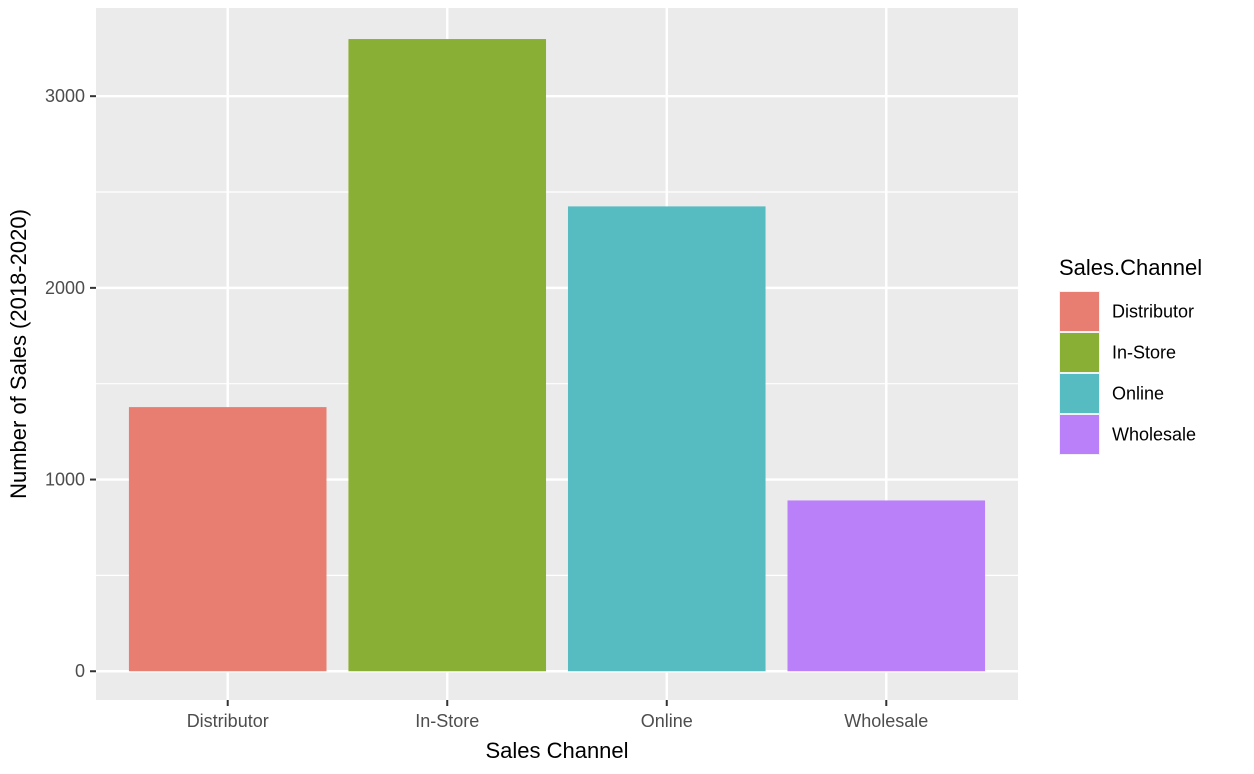 The image size is (1254, 774). Describe the element at coordinates (557, 715) in the screenshot. I see `x-axis: Distributor In-Store Online Wholesale` at that location.